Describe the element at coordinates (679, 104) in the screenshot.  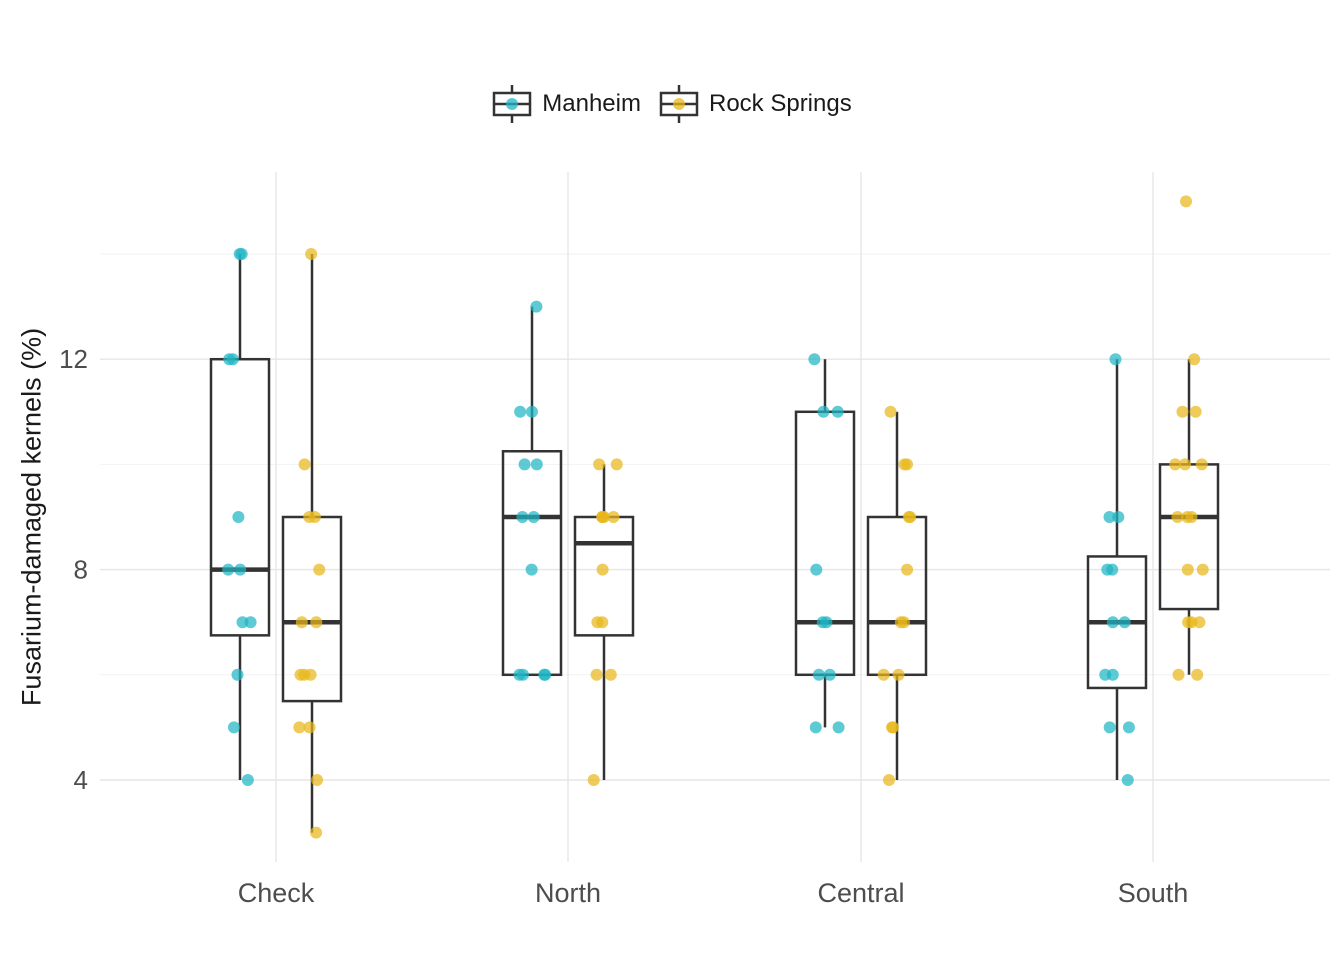
I see `legend-key-rock-springs` at that location.